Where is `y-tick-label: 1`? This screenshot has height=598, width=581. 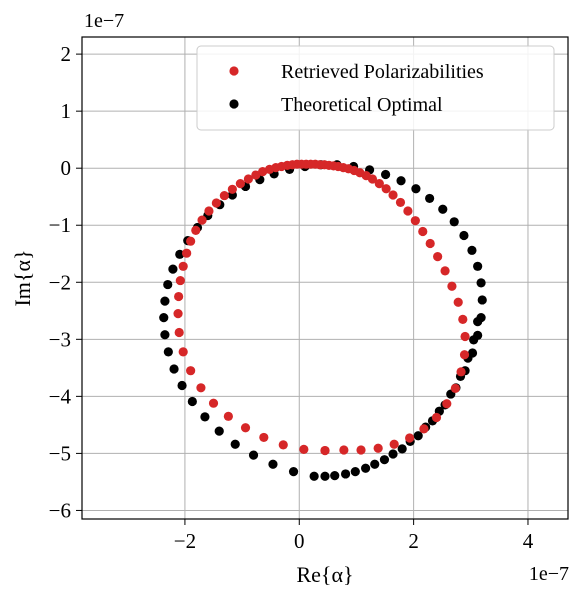 y-tick-label: 1 is located at coordinates (66, 111).